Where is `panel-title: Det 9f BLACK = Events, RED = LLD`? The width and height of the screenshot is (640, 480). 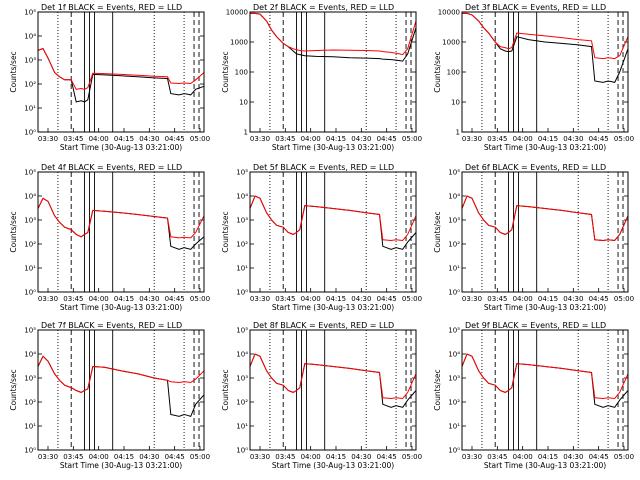
panel-title: Det 9f BLACK = Events, RED = LLD is located at coordinates (535, 325).